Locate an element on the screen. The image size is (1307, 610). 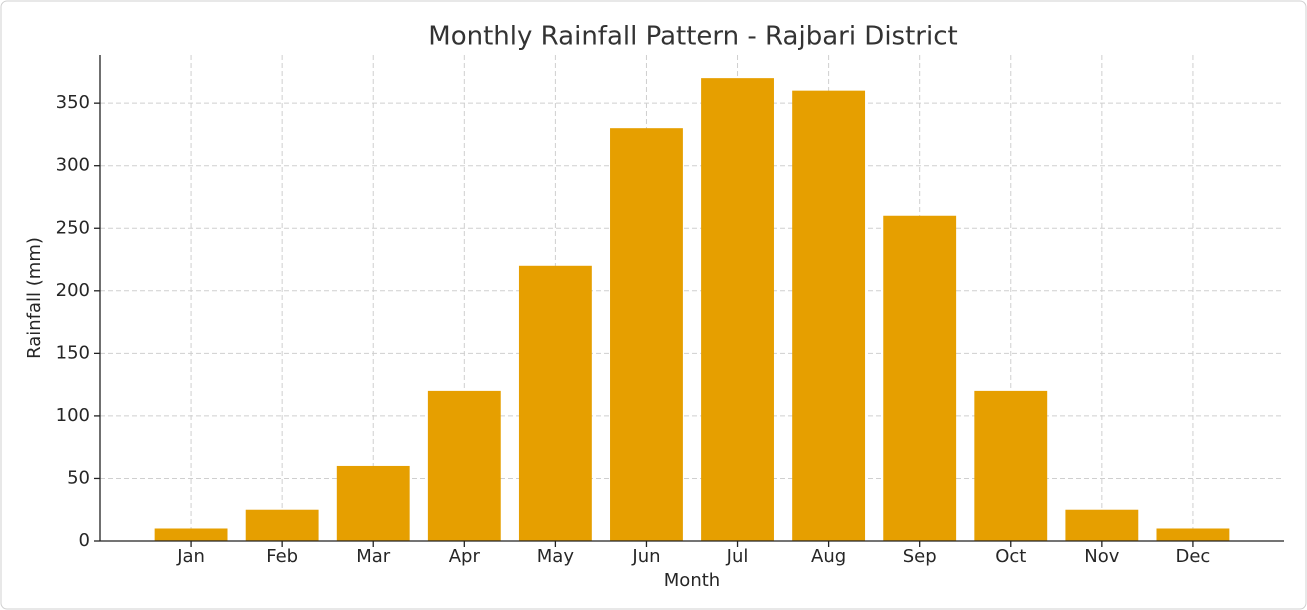
y-tick-label: 100 is located at coordinates (73, 415).